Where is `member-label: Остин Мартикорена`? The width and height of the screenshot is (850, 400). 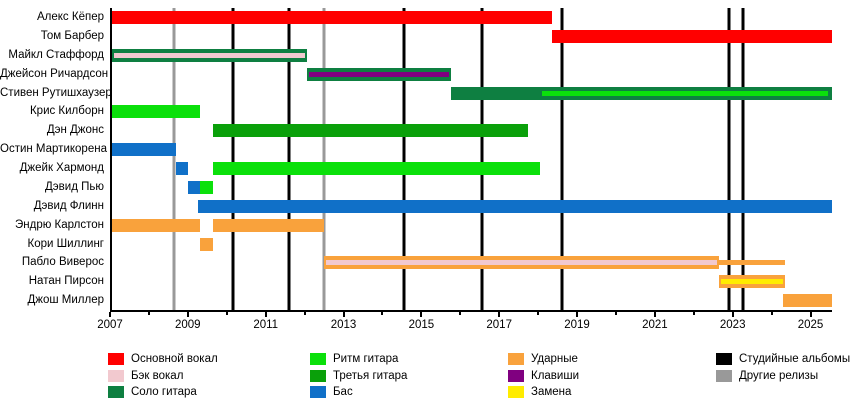
member-label: Остин Мартикорена is located at coordinates (53, 149).